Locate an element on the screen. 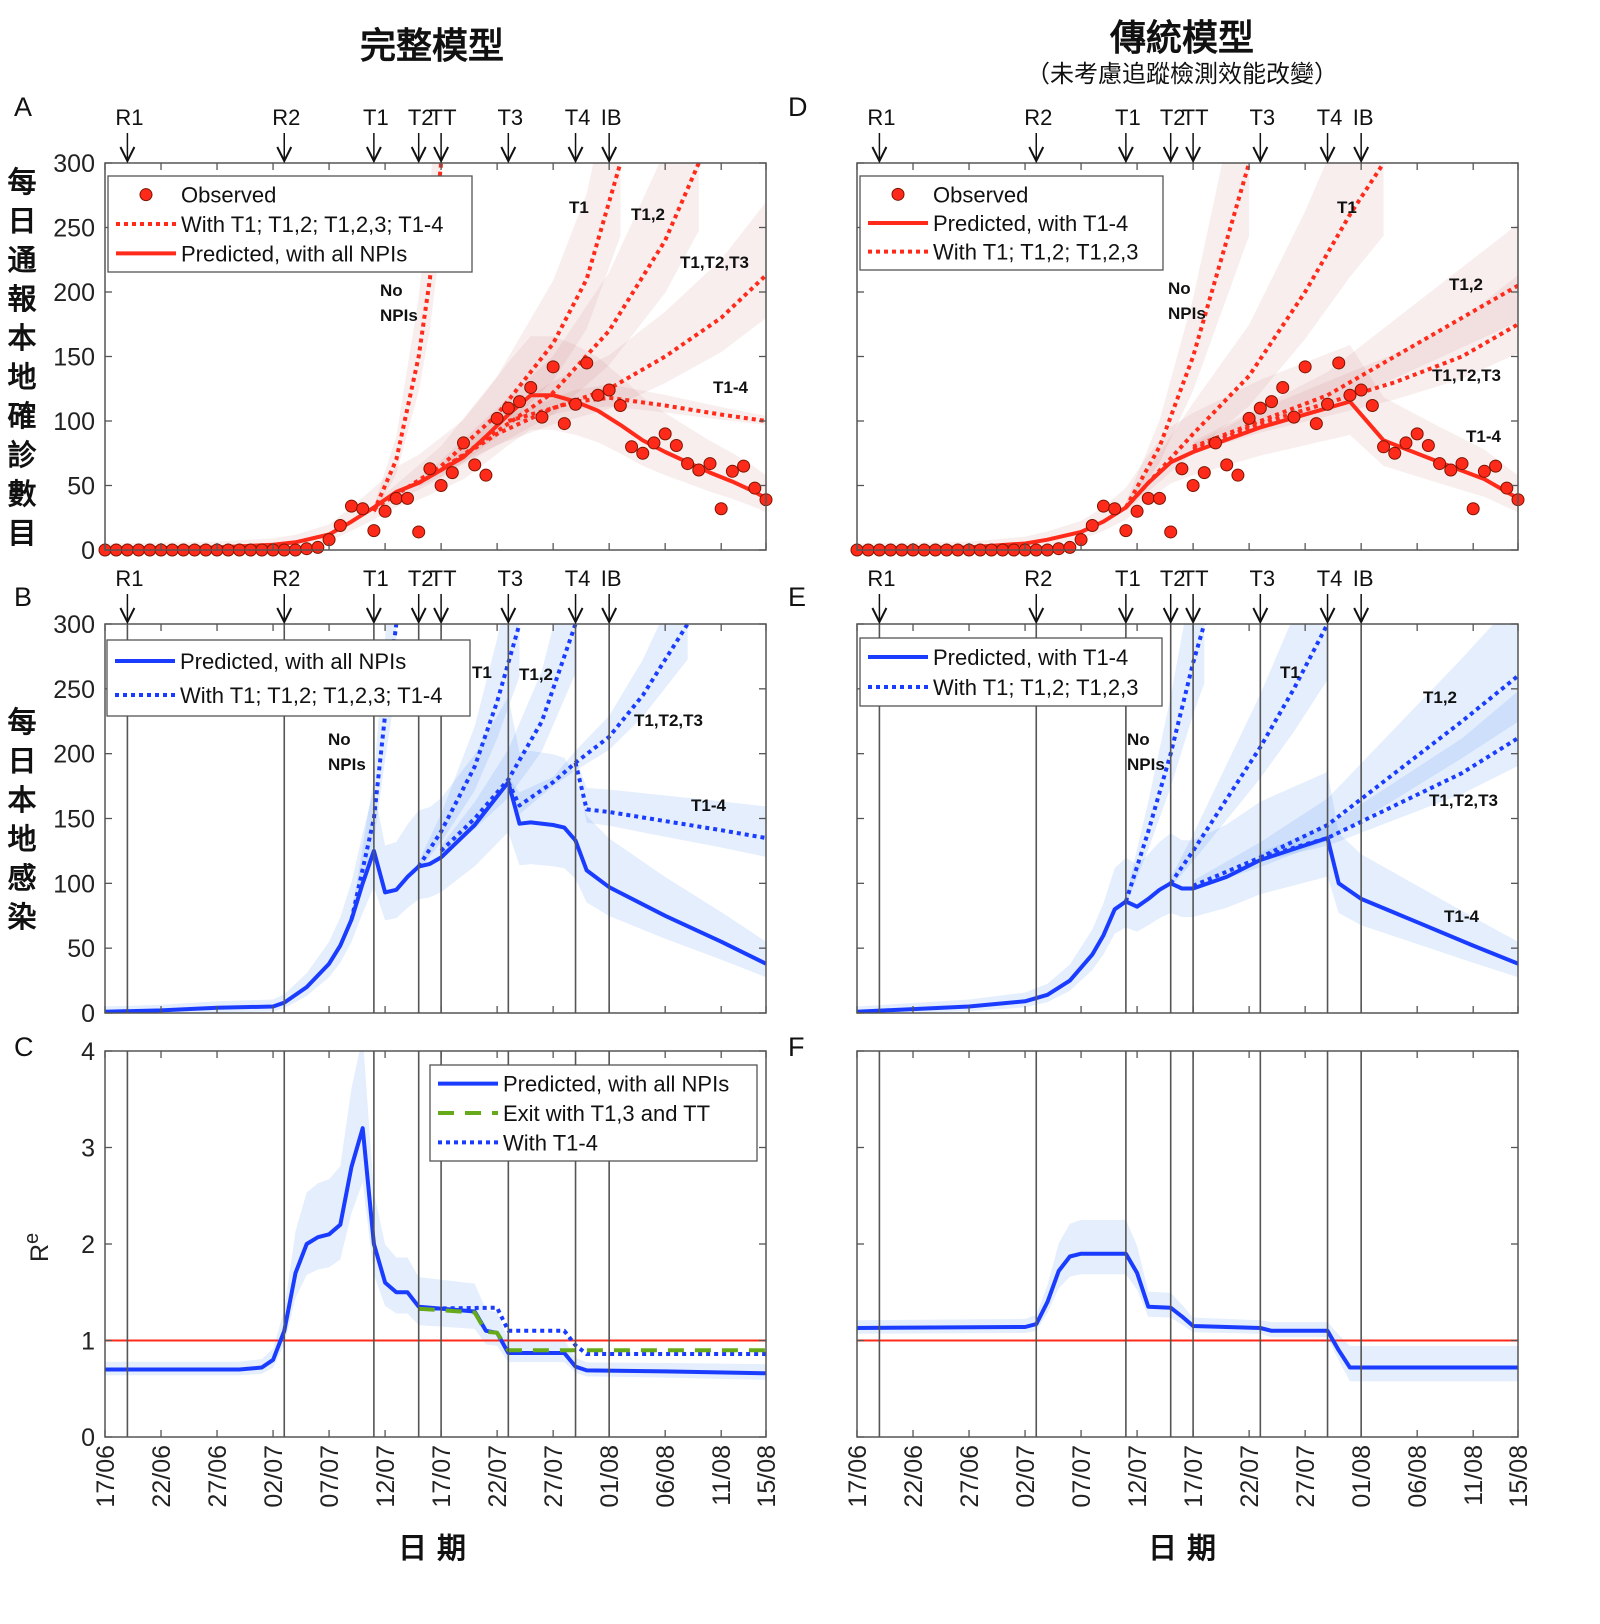 This screenshot has width=1600, height=1624. legend-entry: Observed is located at coordinates (980, 194).